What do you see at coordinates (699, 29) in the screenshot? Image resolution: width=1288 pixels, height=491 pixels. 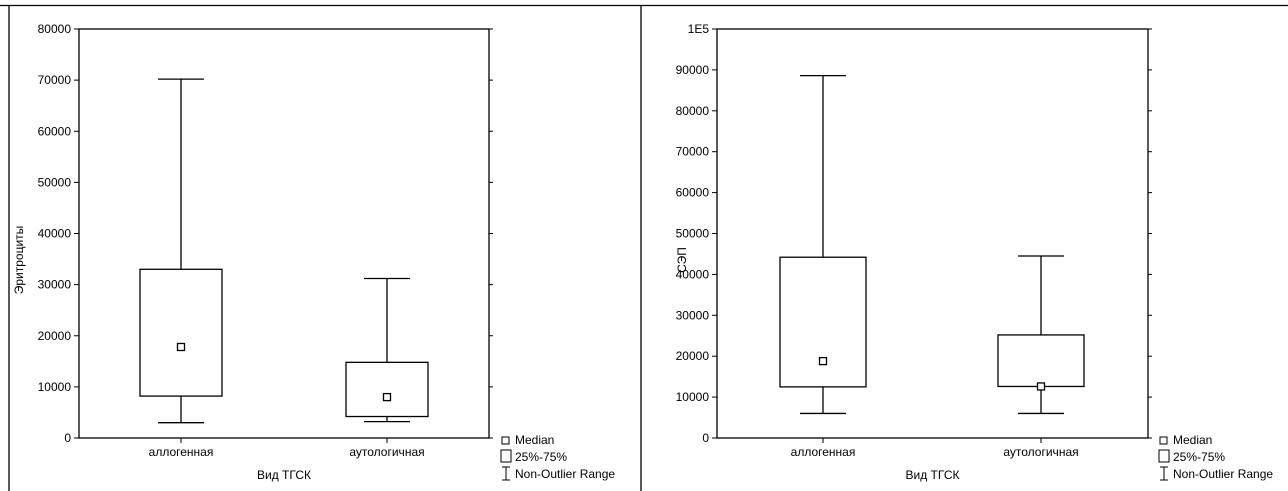 I see `y-tick-label: 1E5` at bounding box center [699, 29].